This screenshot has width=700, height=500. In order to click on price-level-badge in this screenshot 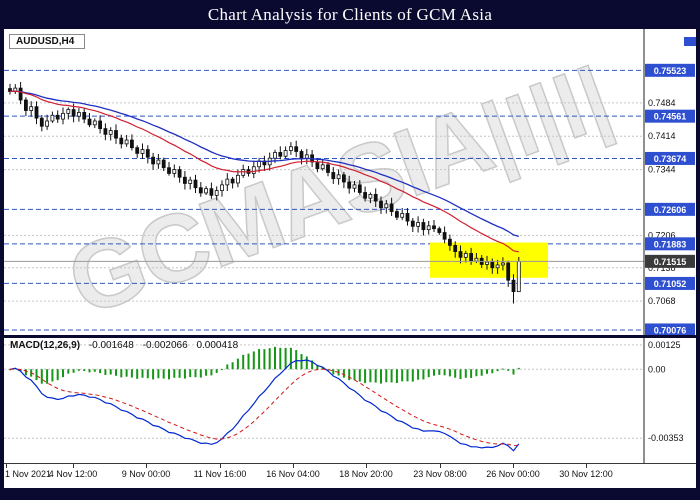, I will do `click(670, 70)`.